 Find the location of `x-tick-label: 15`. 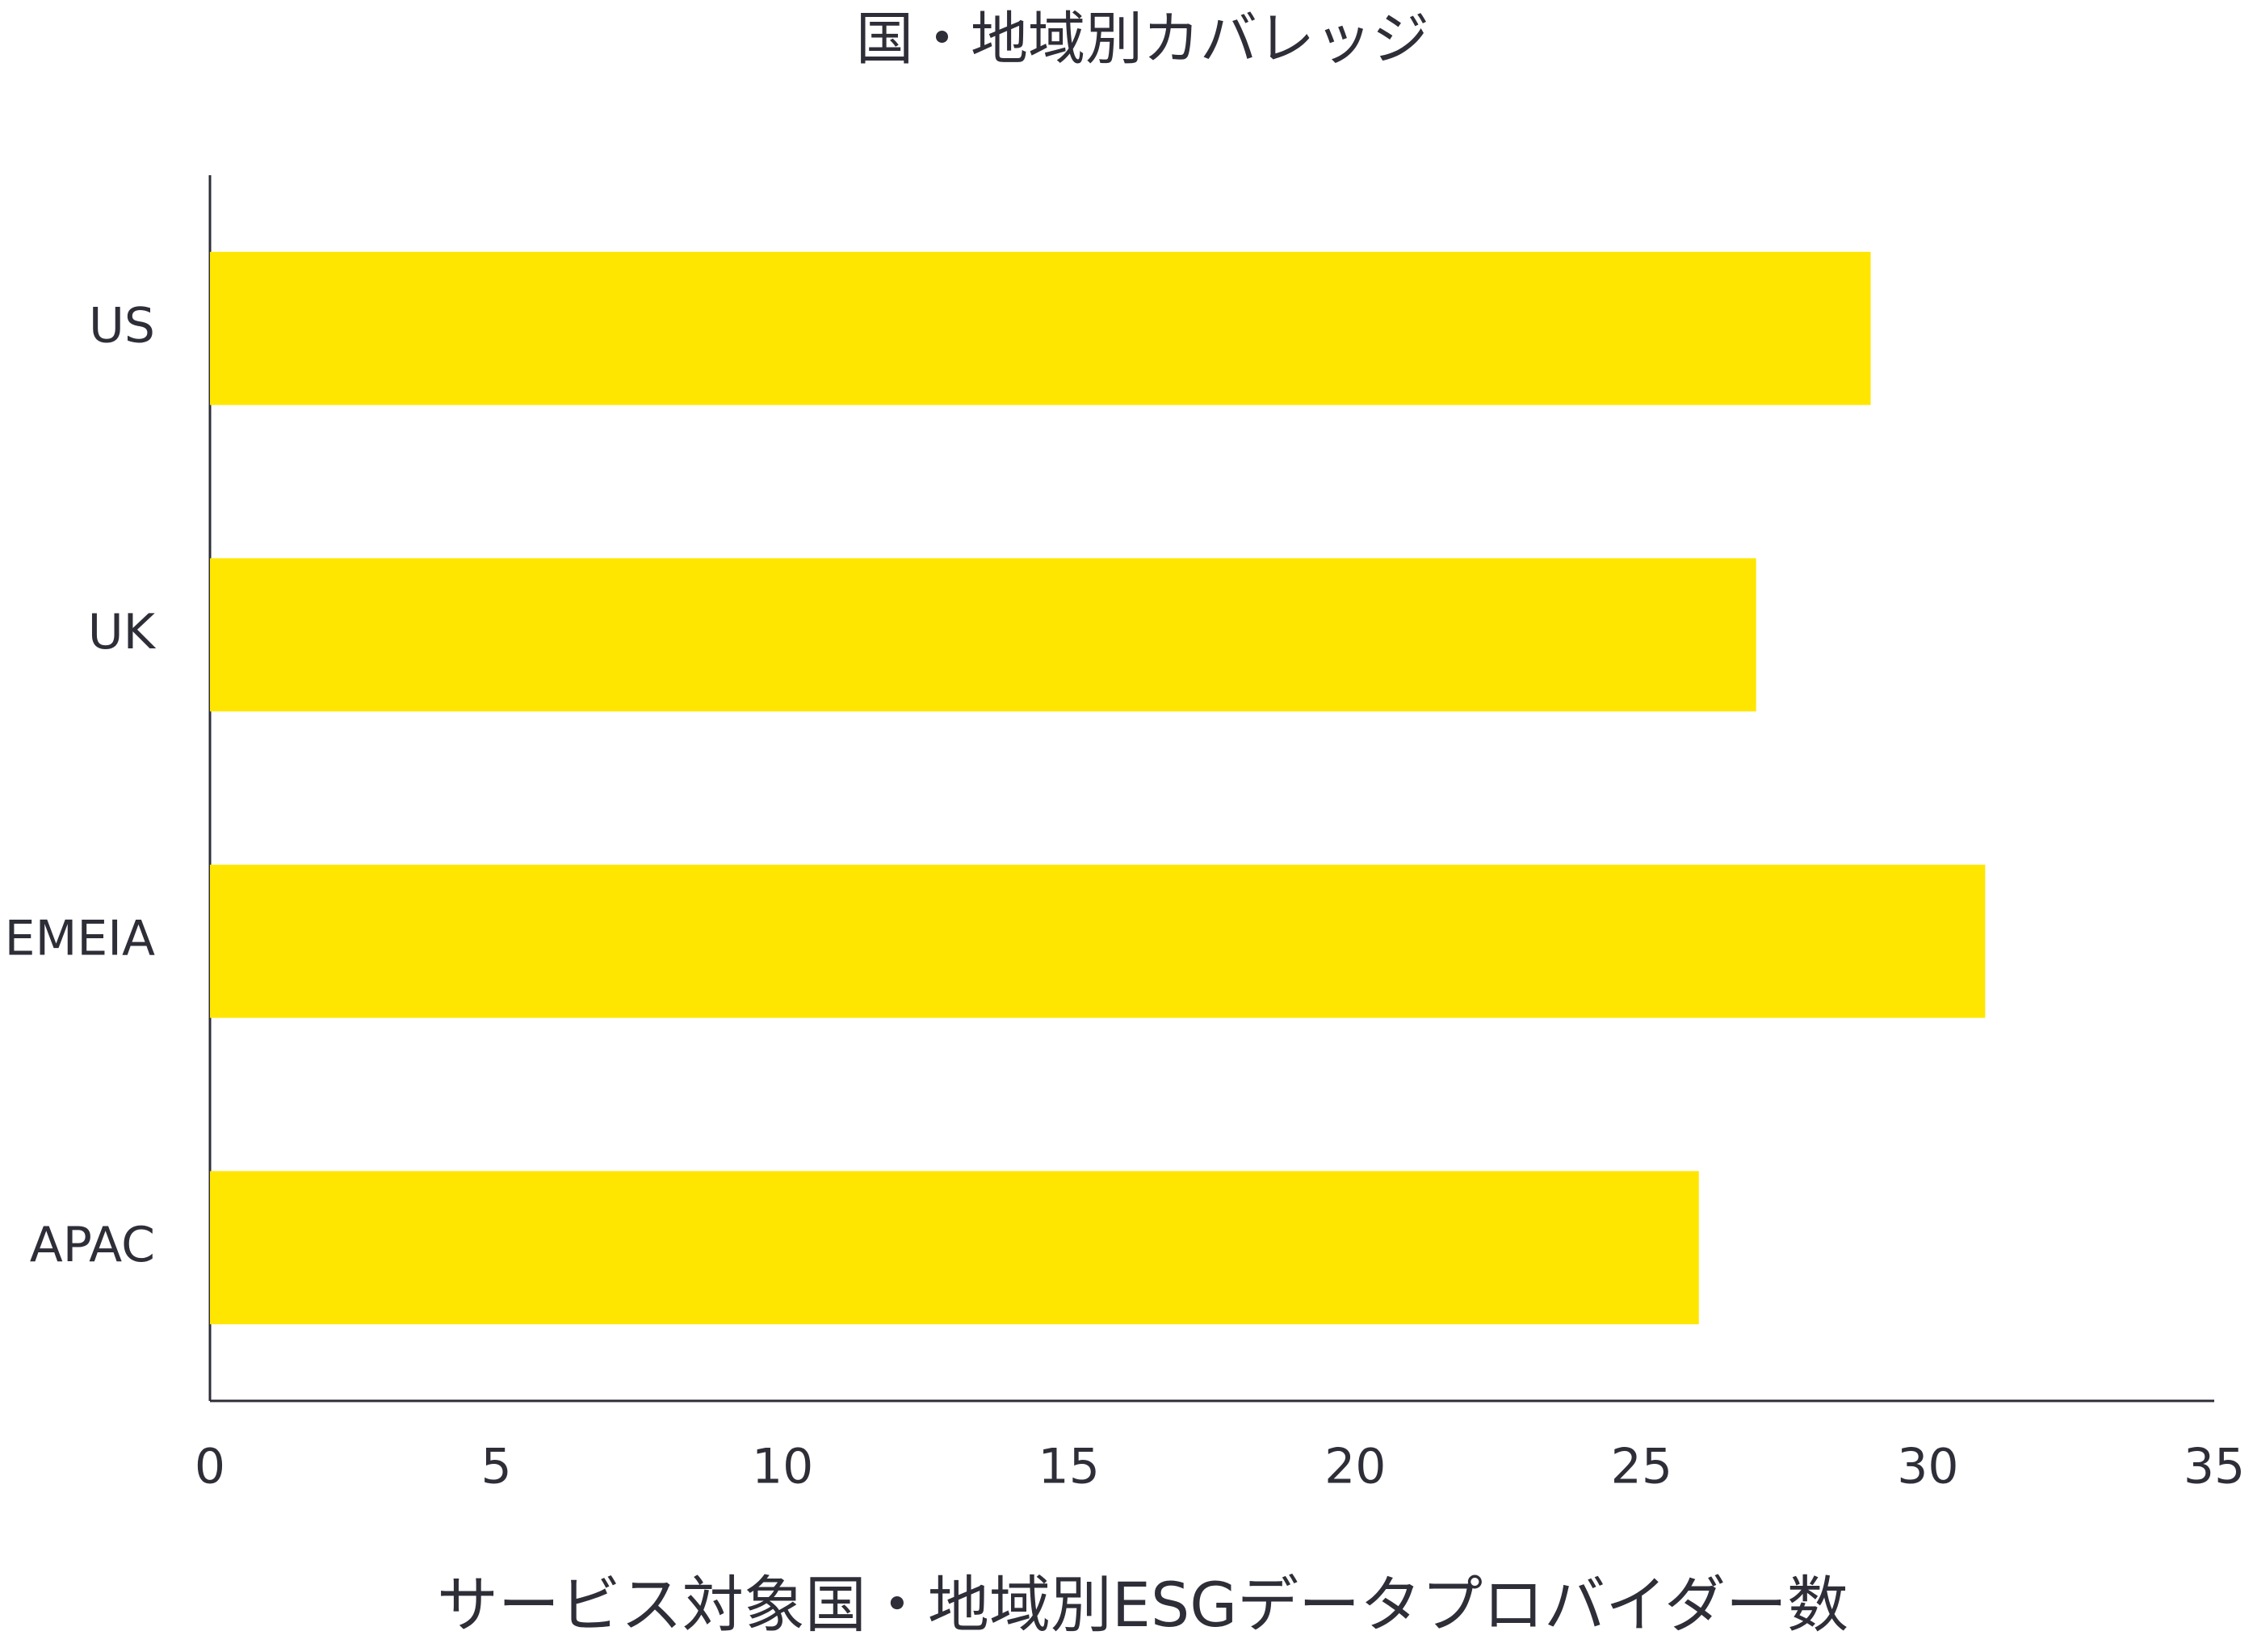

x-tick-label: 15 is located at coordinates (1069, 1467).